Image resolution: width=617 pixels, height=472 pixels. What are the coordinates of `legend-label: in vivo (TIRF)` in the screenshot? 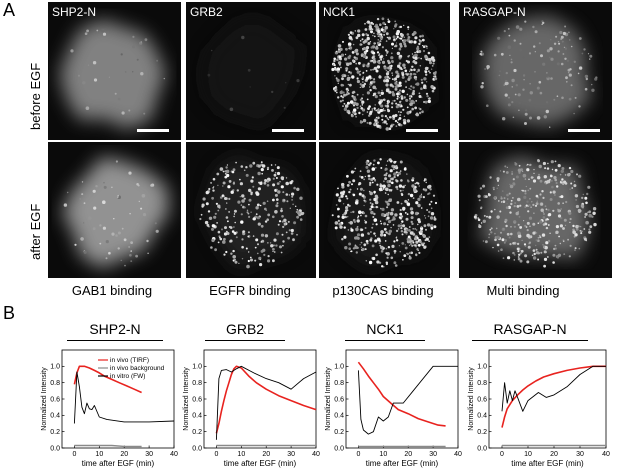 It's located at (129, 360).